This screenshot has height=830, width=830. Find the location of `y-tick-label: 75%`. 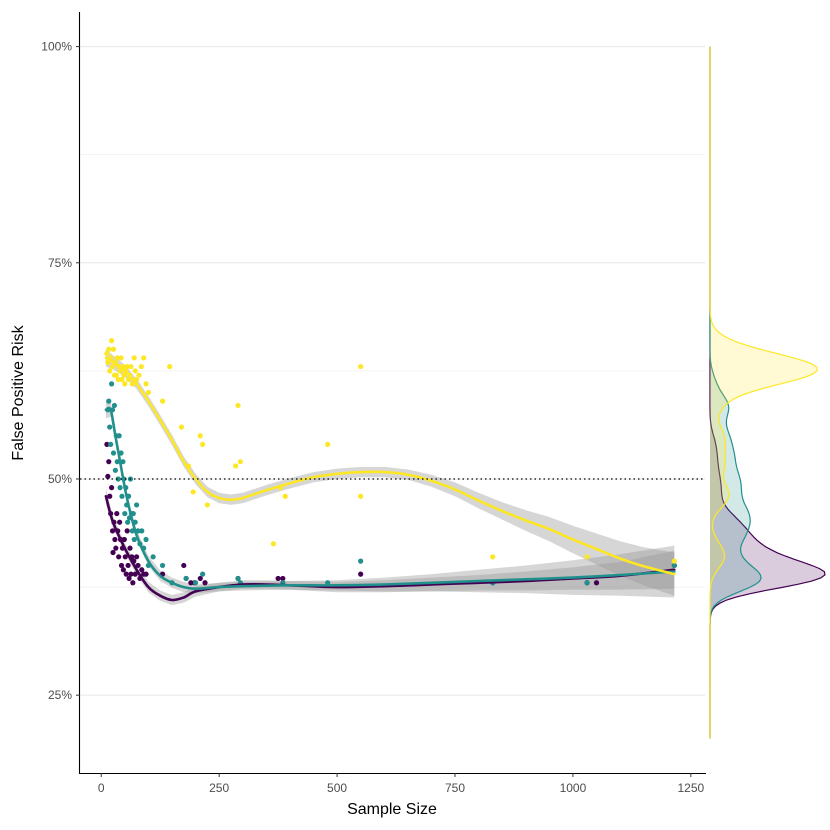

y-tick-label: 75% is located at coordinates (60, 263).